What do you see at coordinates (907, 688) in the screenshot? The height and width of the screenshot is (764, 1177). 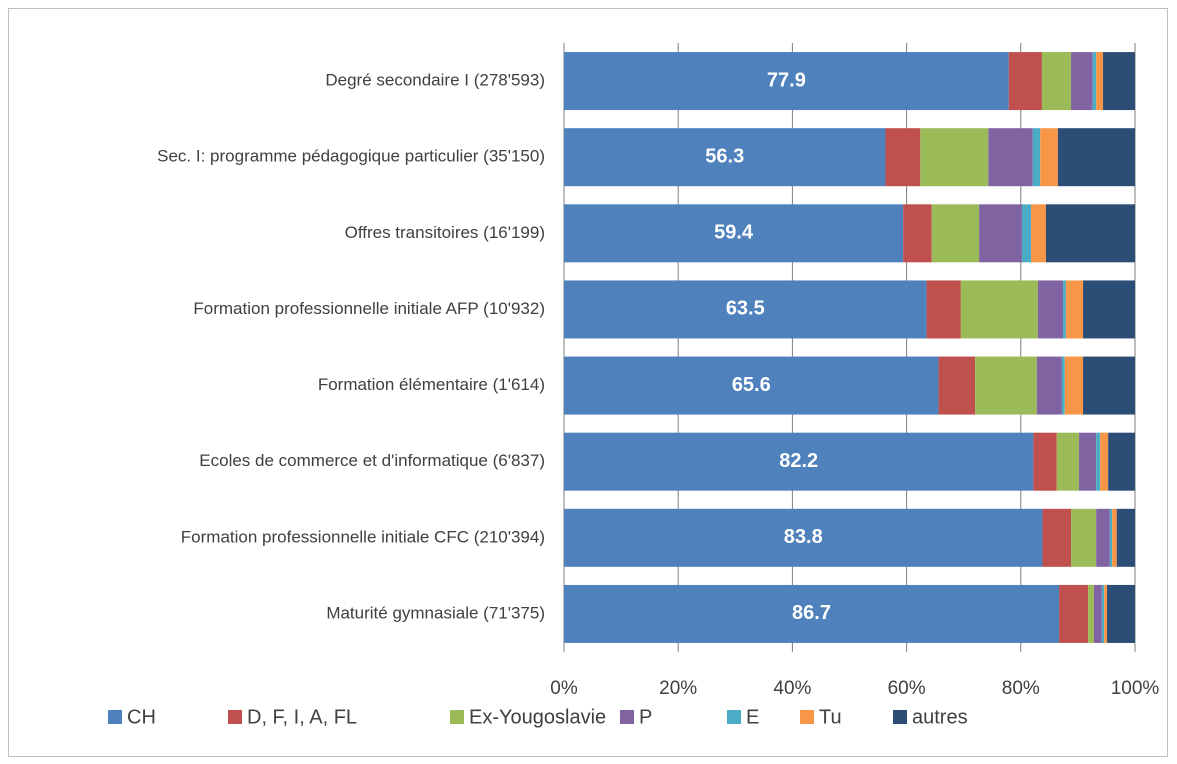 I see `x-tick-label: 60%` at bounding box center [907, 688].